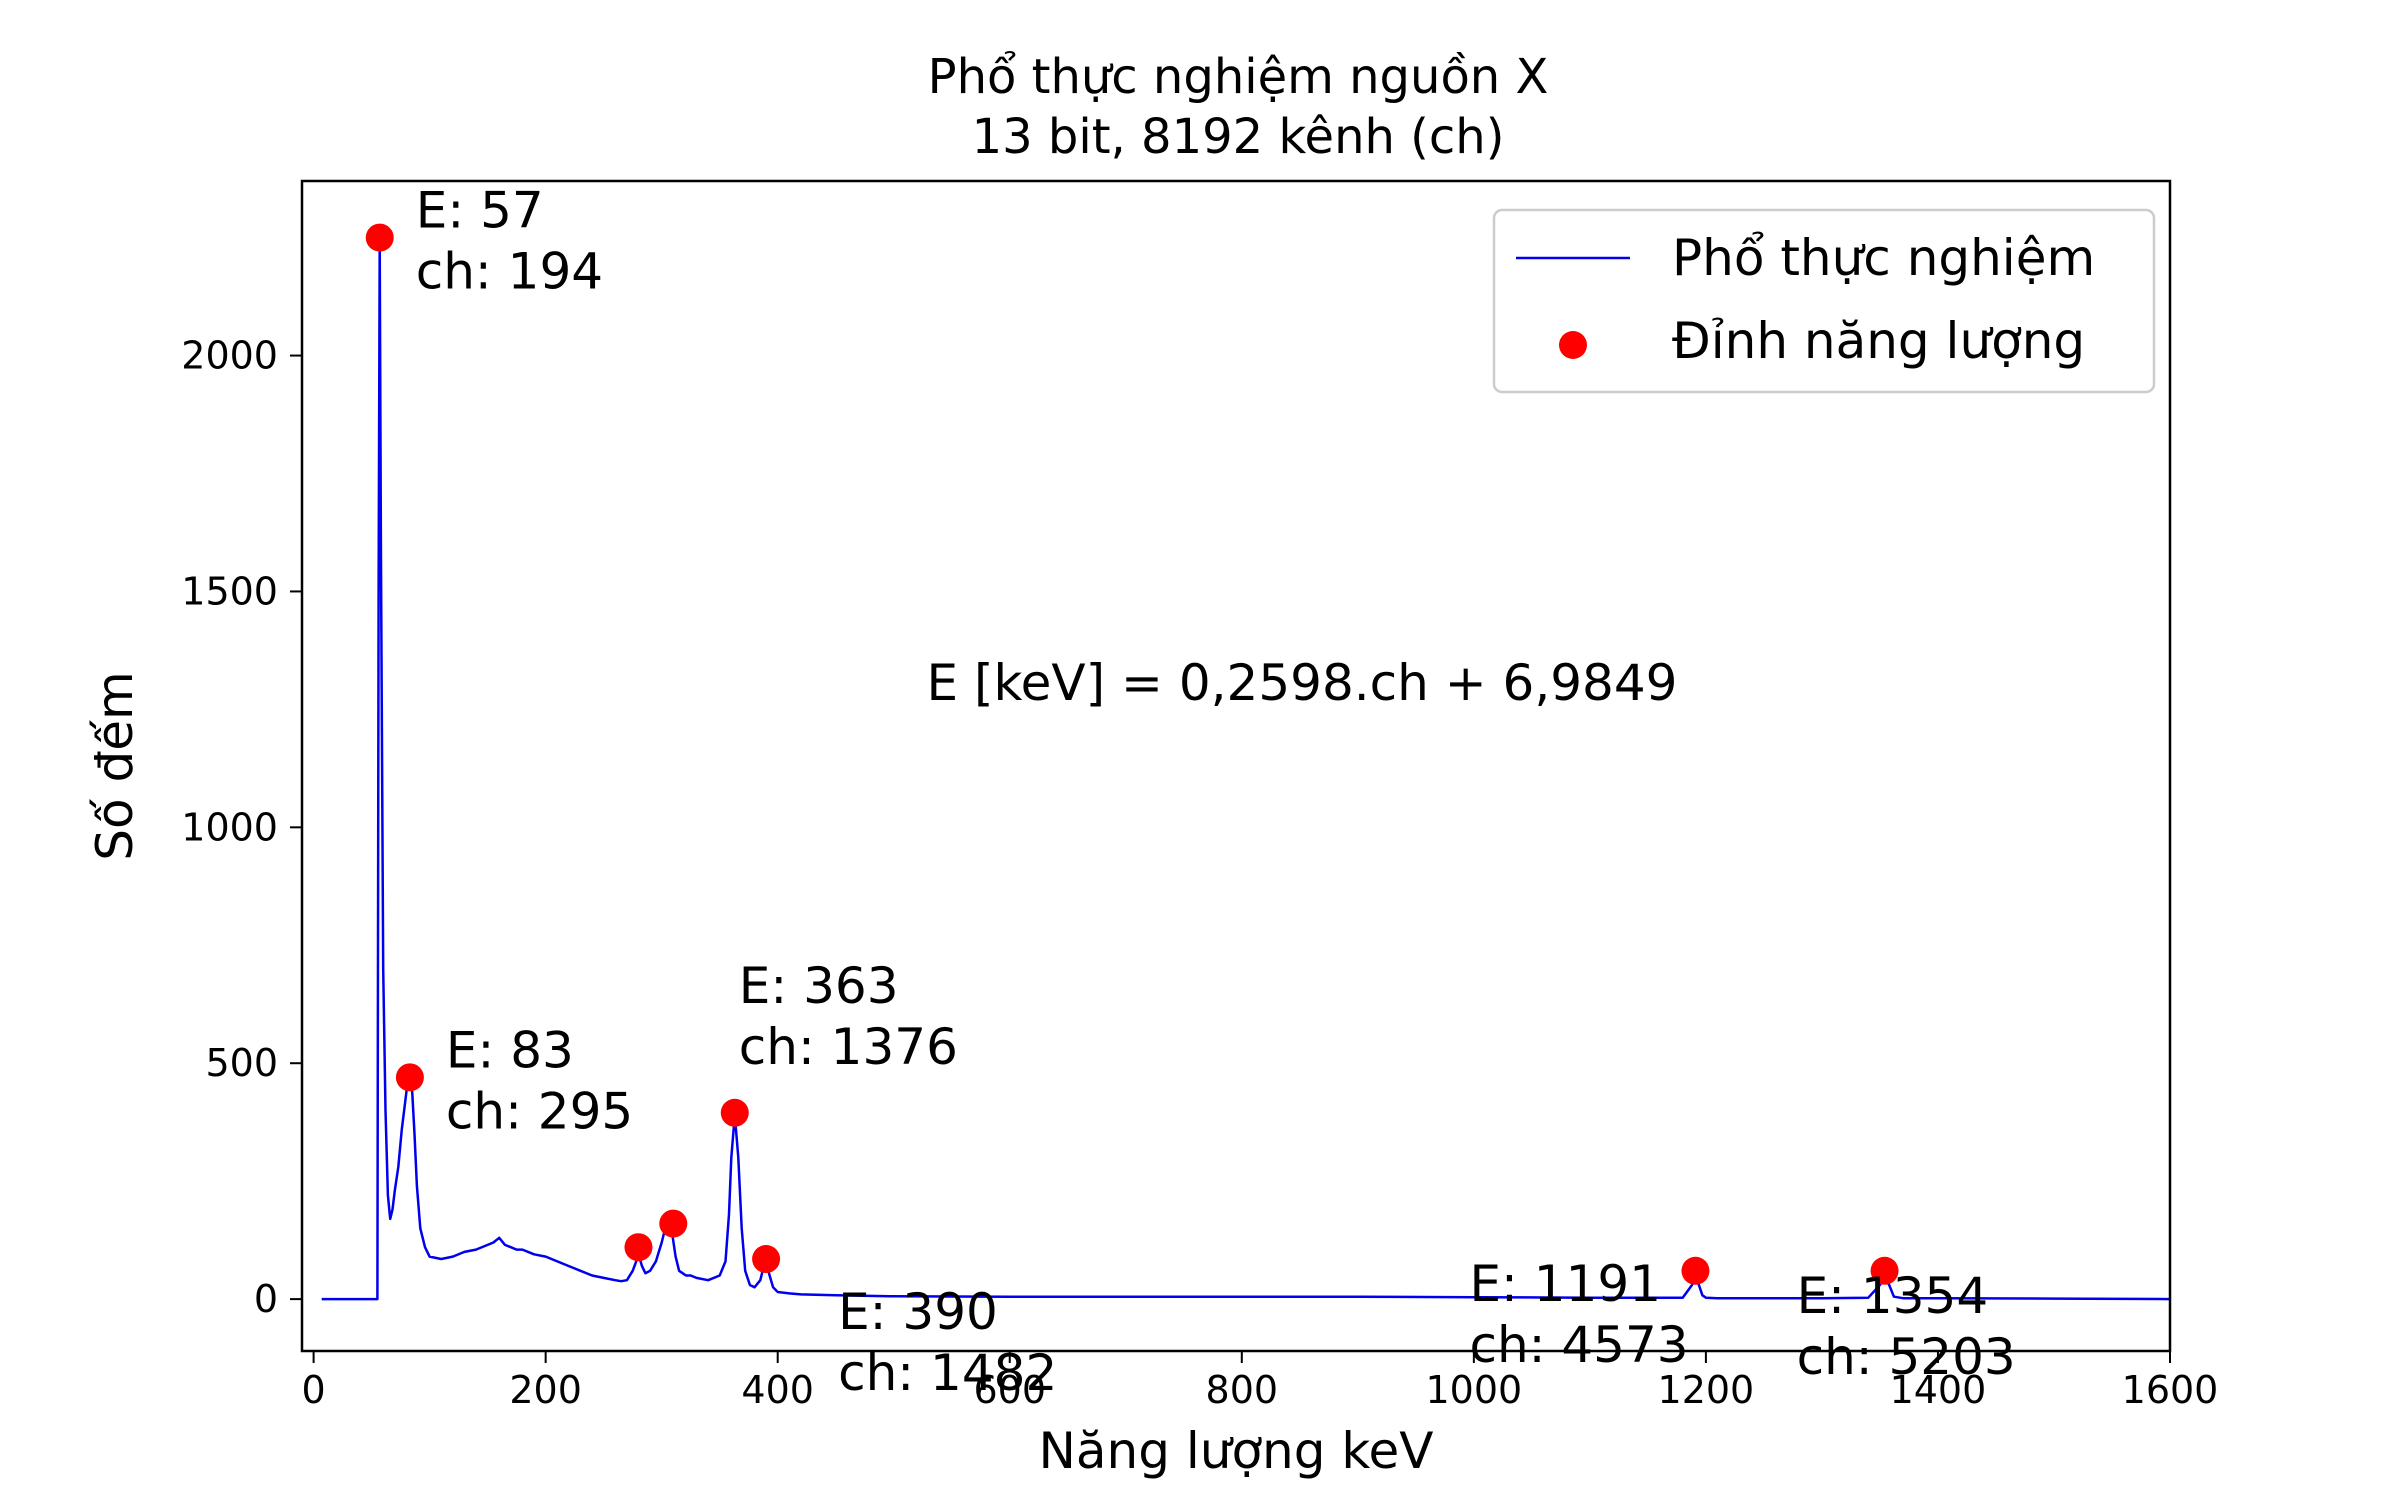 This screenshot has height=1500, width=2400. What do you see at coordinates (918, 1312) in the screenshot?
I see `peak-label-energy: E: 390` at bounding box center [918, 1312].